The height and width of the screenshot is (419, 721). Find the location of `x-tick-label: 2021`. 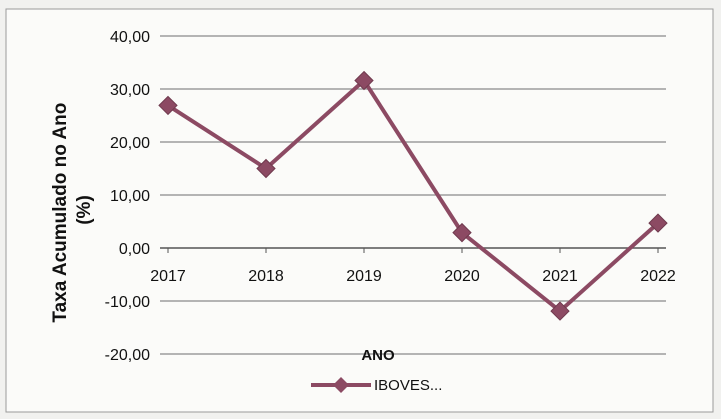

x-tick-label: 2021 is located at coordinates (560, 276).